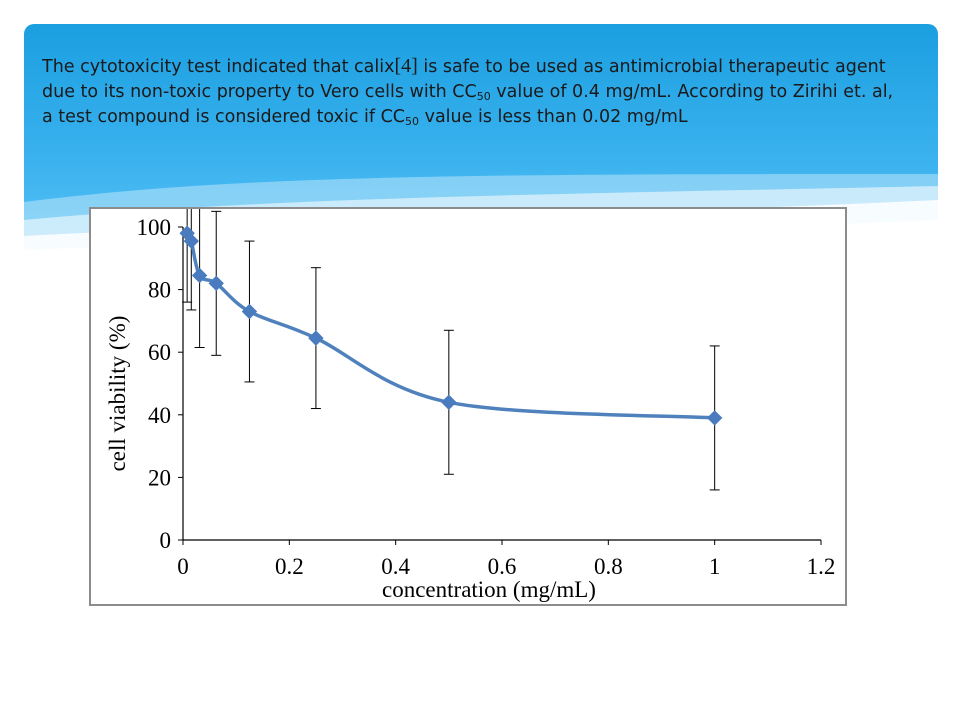 The width and height of the screenshot is (960, 720). I want to click on caption-bracket: [4], so click(406, 66).